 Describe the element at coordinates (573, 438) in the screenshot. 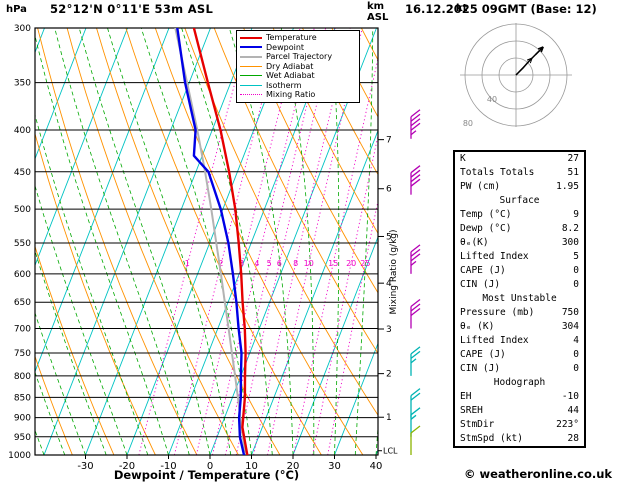

I see `stats-value: 28` at that location.